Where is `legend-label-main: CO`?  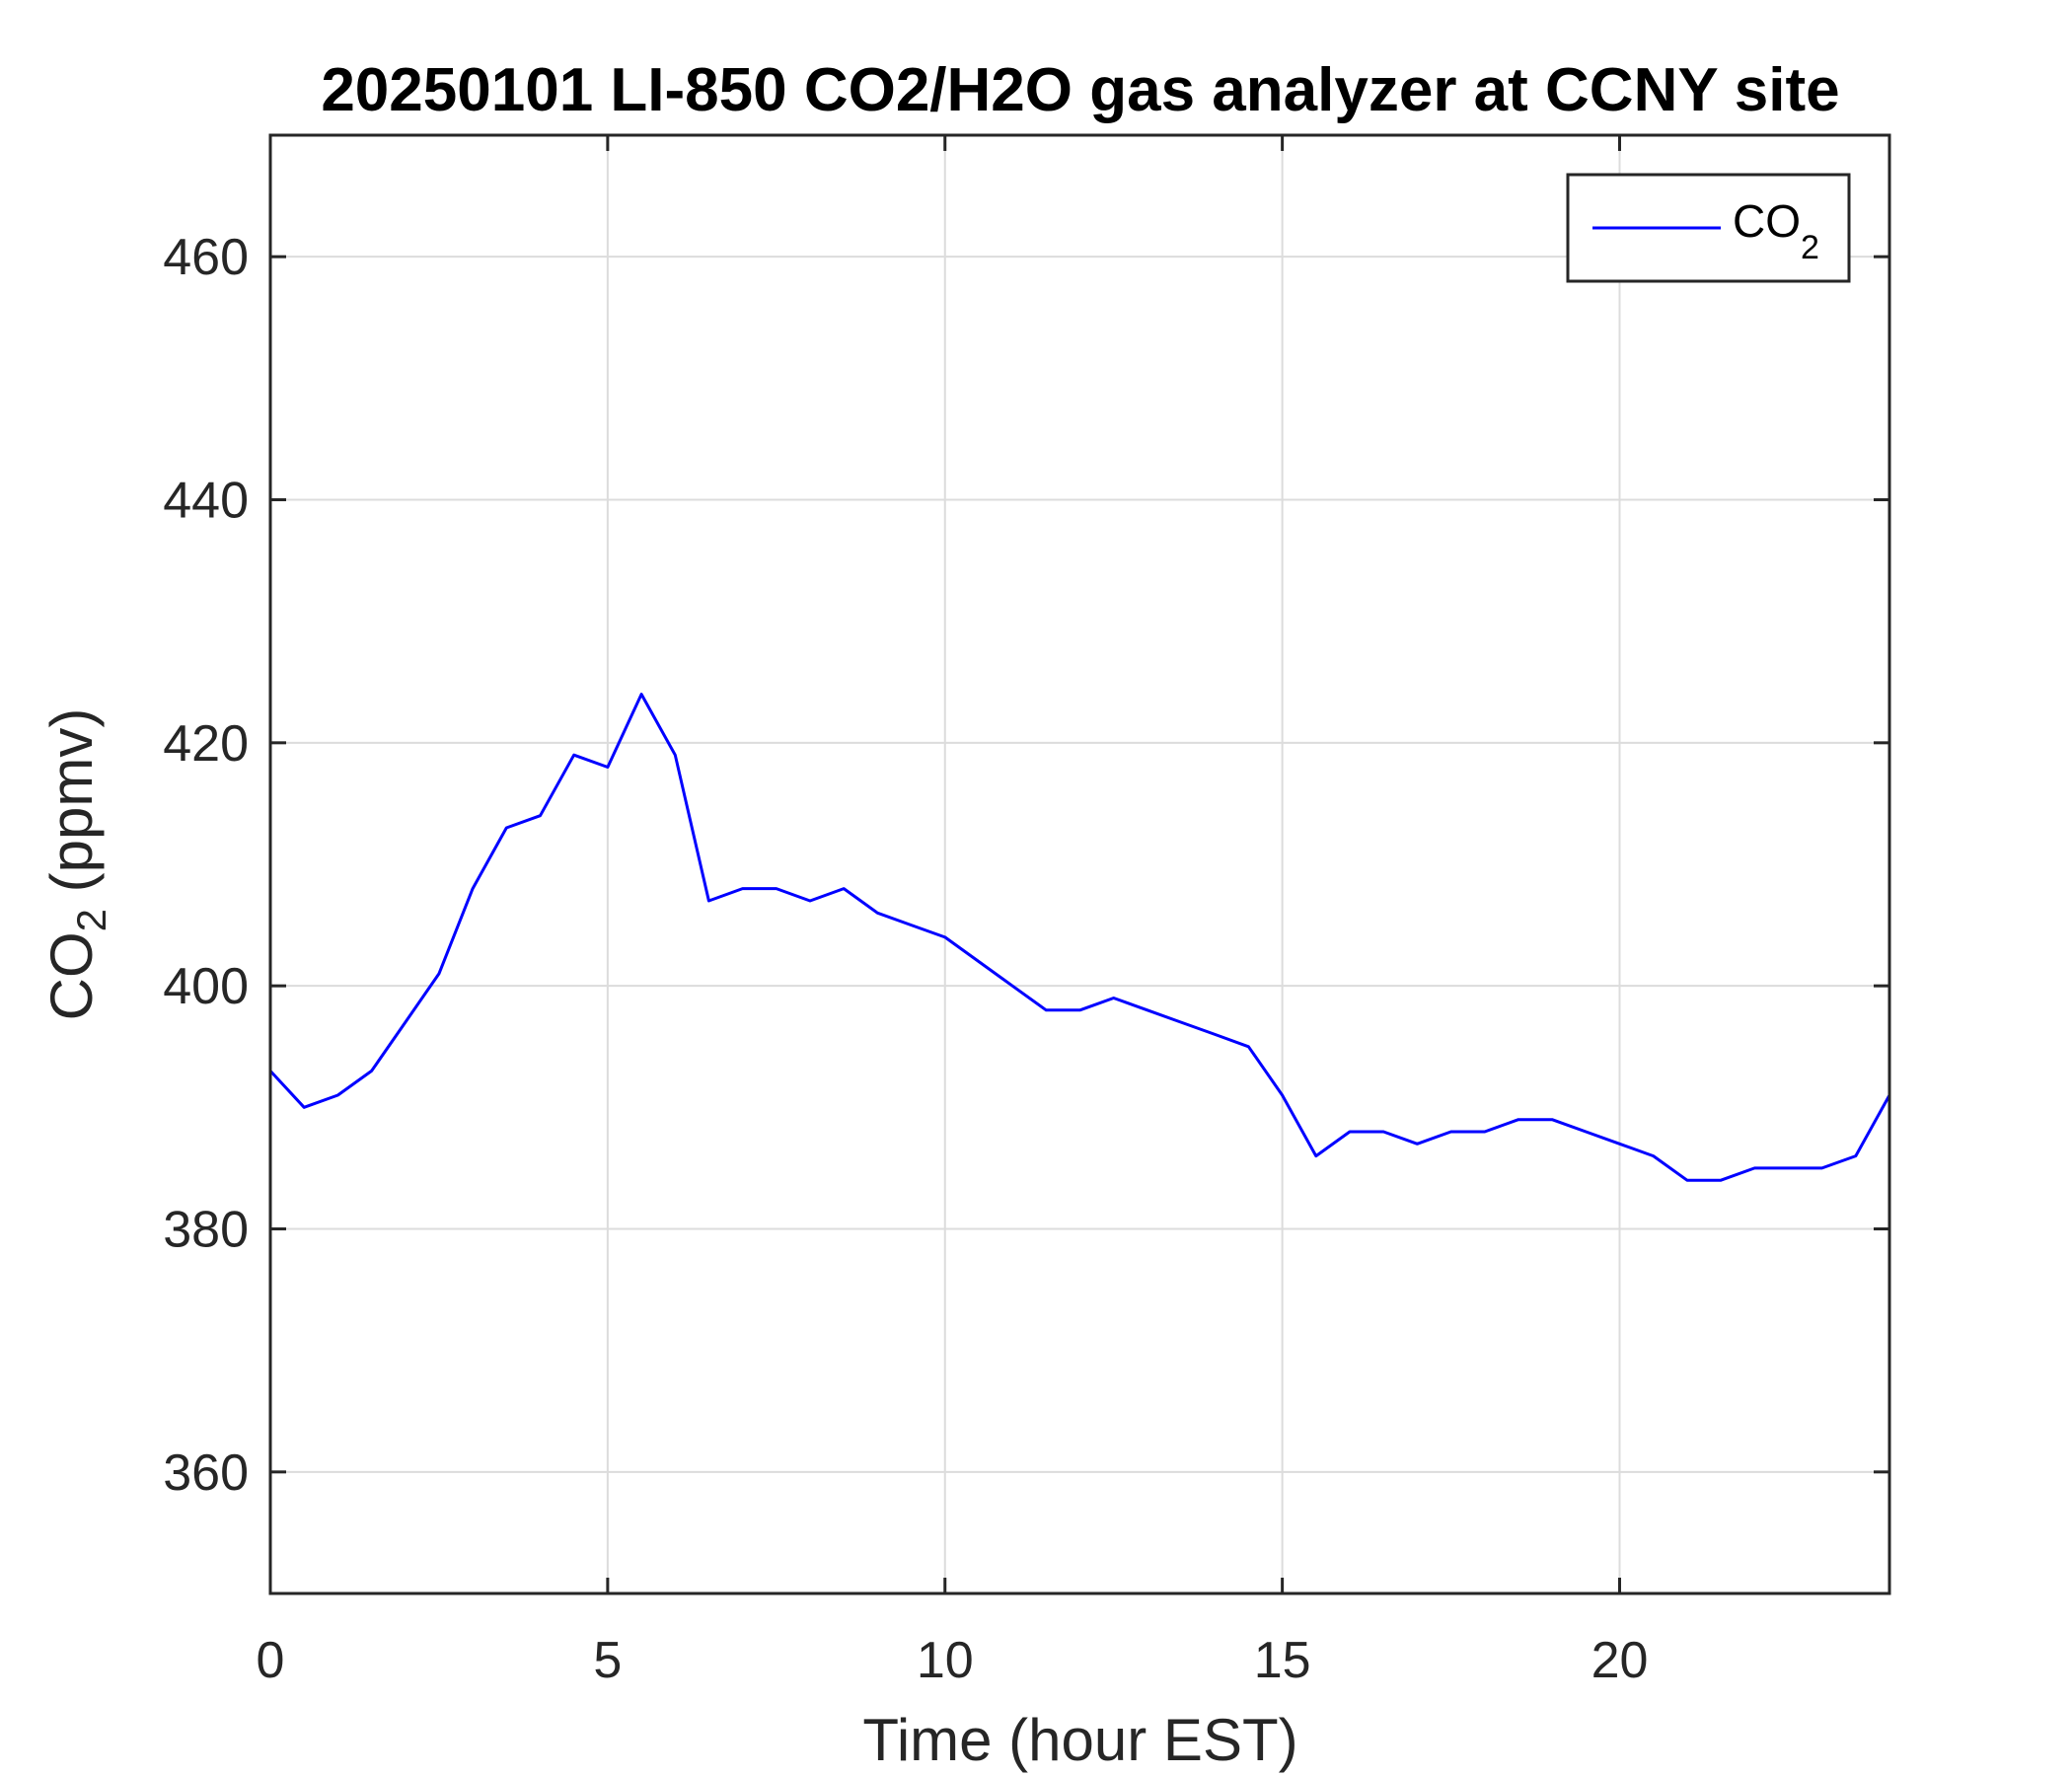
legend-label-main: CO is located at coordinates (1767, 221).